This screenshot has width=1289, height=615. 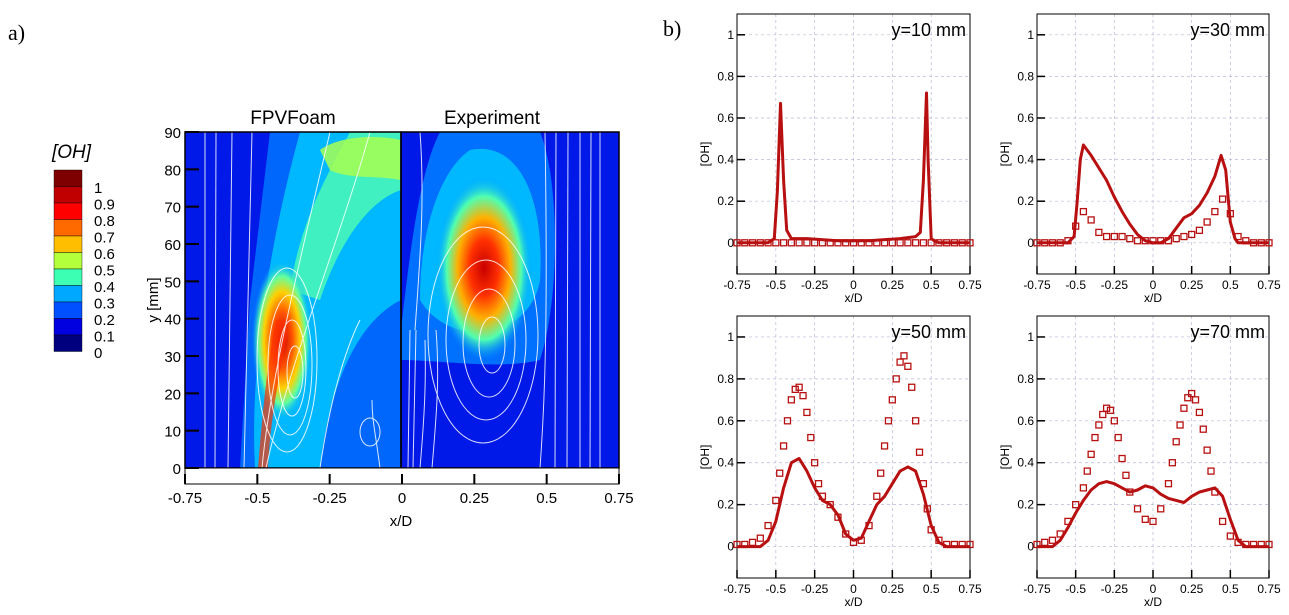 I want to click on profile-annotation: y=10 mm, so click(x=928, y=30).